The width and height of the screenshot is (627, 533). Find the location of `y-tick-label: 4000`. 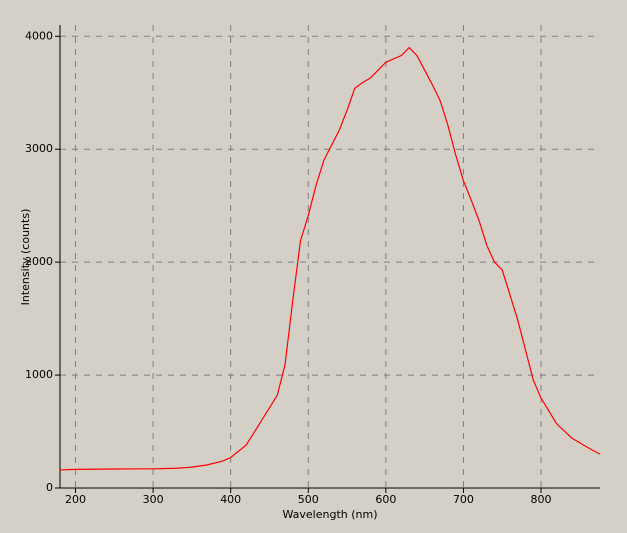

y-tick-label: 4000 is located at coordinates (39, 35).